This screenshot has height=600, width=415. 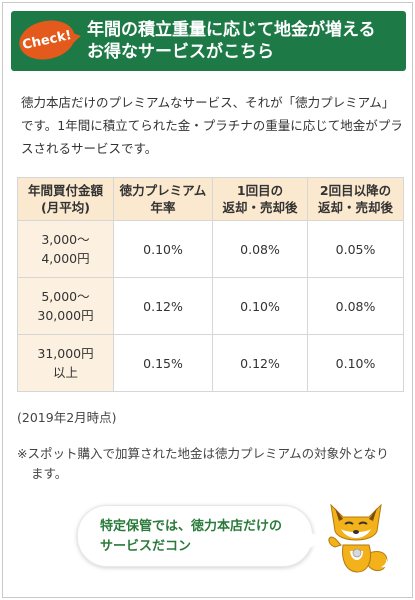 What do you see at coordinates (355, 199) in the screenshot?
I see `table-header-second-return: 2回目以降の 返却・売却後` at bounding box center [355, 199].